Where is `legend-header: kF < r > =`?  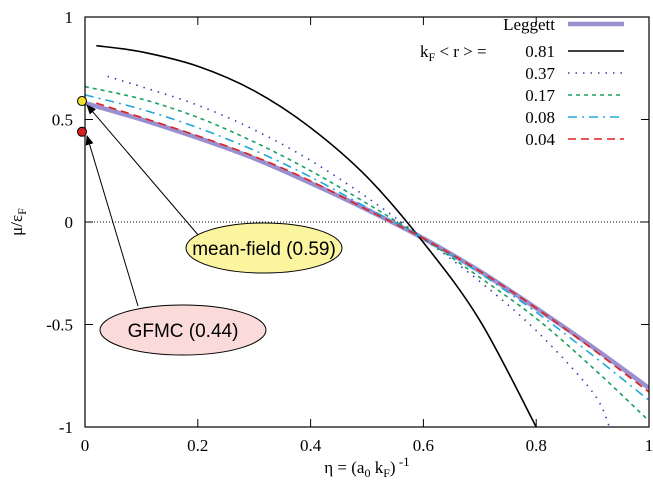 legend-header: kF < r > = is located at coordinates (453, 53).